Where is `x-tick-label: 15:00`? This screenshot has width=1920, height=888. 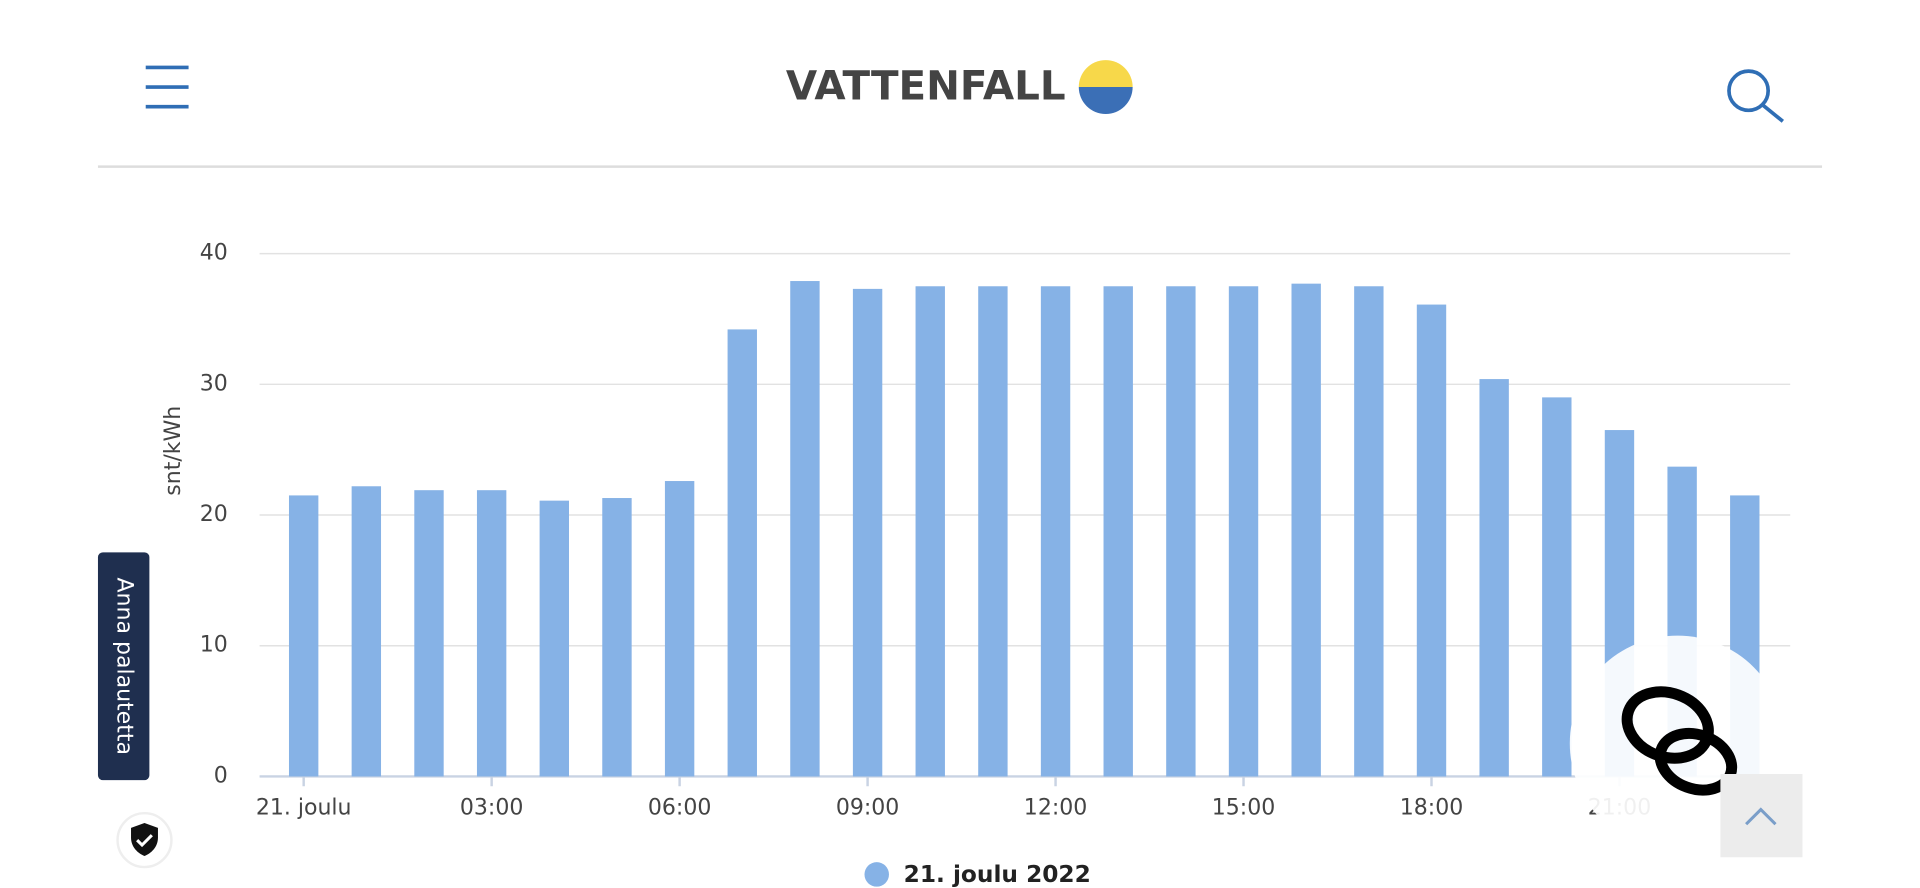 x-tick-label: 15:00 is located at coordinates (1243, 807).